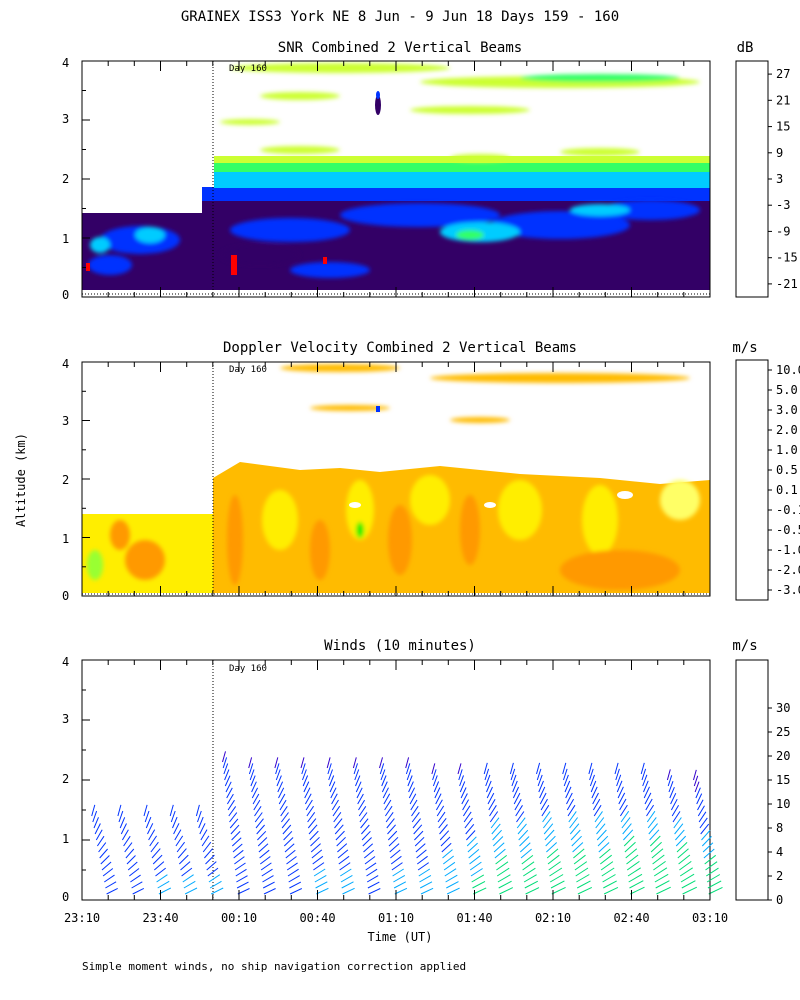 This screenshot has width=800, height=1000. I want to click on snr-green-patch, so click(470, 235).